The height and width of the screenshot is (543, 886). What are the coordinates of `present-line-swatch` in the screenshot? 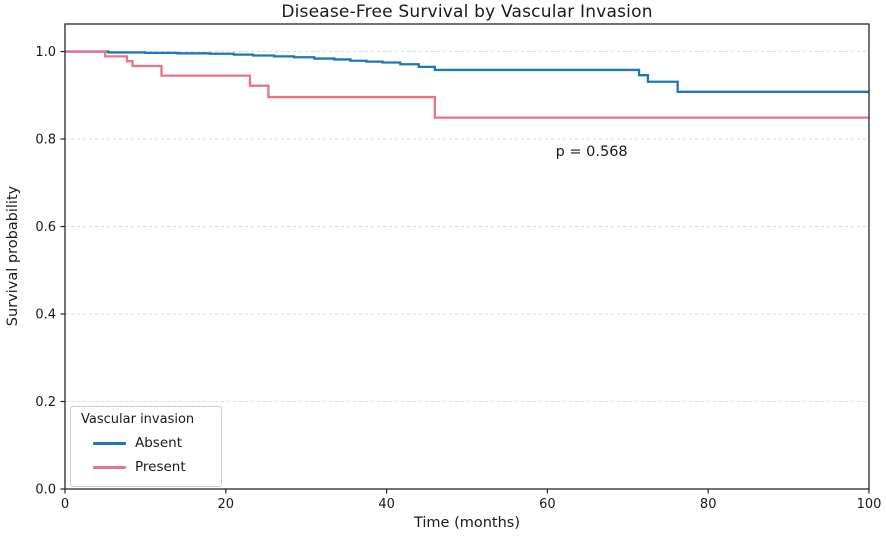 It's located at (109, 467).